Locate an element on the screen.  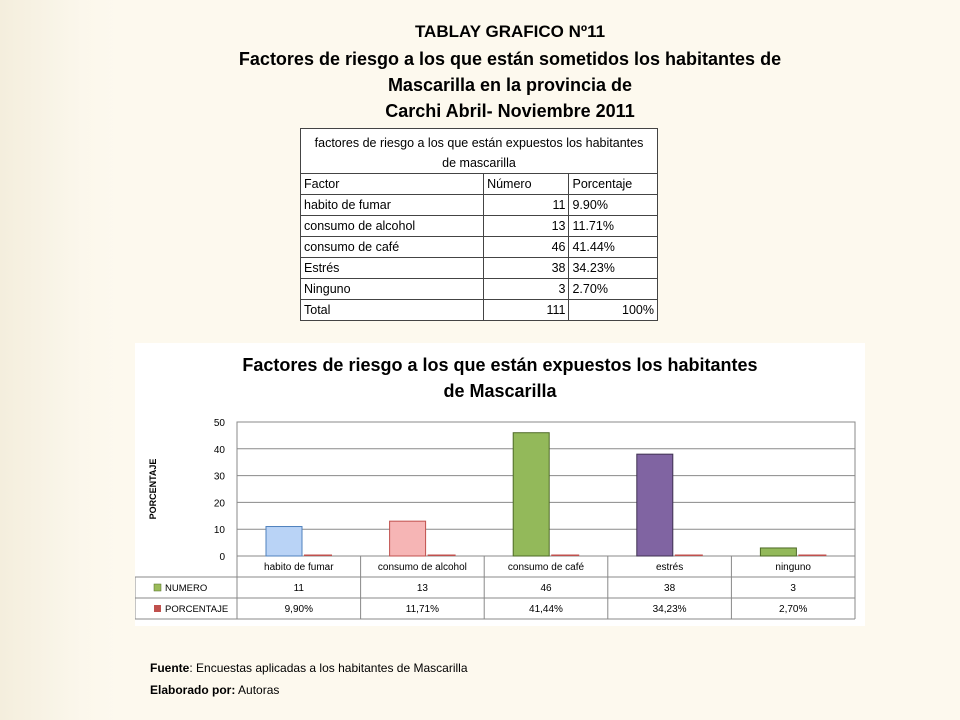
table-row: consumo de café 46 41.44% is located at coordinates (478, 247).